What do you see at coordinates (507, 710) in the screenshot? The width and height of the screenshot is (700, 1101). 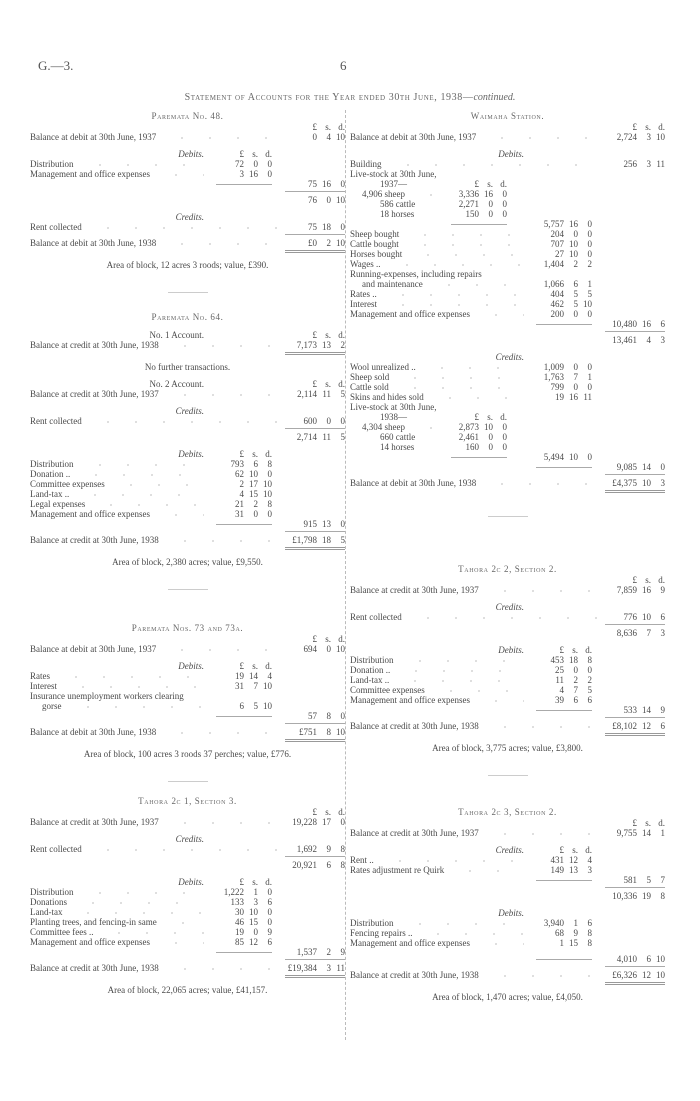 I see `ledger-row: 533 14 9` at bounding box center [507, 710].